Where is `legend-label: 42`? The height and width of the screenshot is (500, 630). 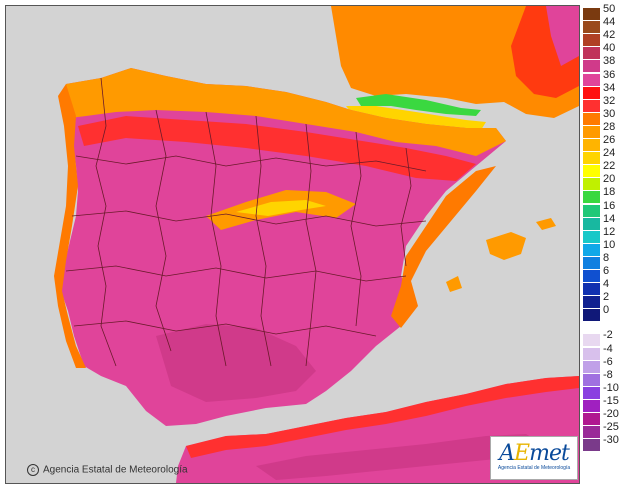
legend-label: 42 is located at coordinates (609, 35).